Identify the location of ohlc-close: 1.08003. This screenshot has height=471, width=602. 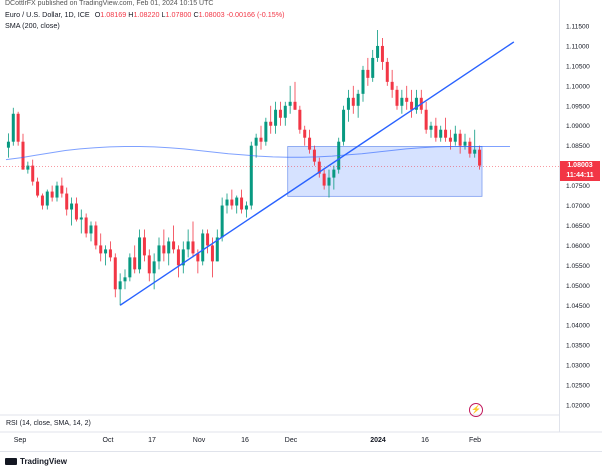
(211, 14).